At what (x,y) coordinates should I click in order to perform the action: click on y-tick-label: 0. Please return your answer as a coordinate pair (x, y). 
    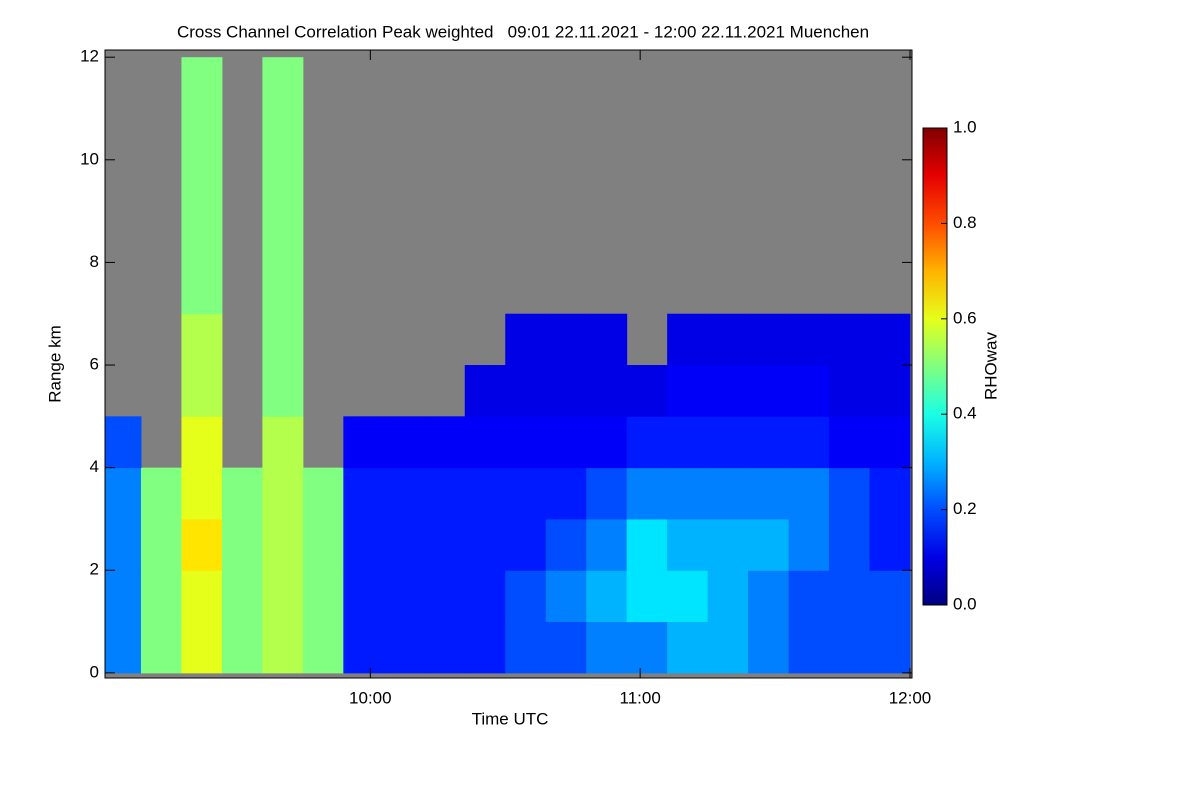
    Looking at the image, I should click on (94, 671).